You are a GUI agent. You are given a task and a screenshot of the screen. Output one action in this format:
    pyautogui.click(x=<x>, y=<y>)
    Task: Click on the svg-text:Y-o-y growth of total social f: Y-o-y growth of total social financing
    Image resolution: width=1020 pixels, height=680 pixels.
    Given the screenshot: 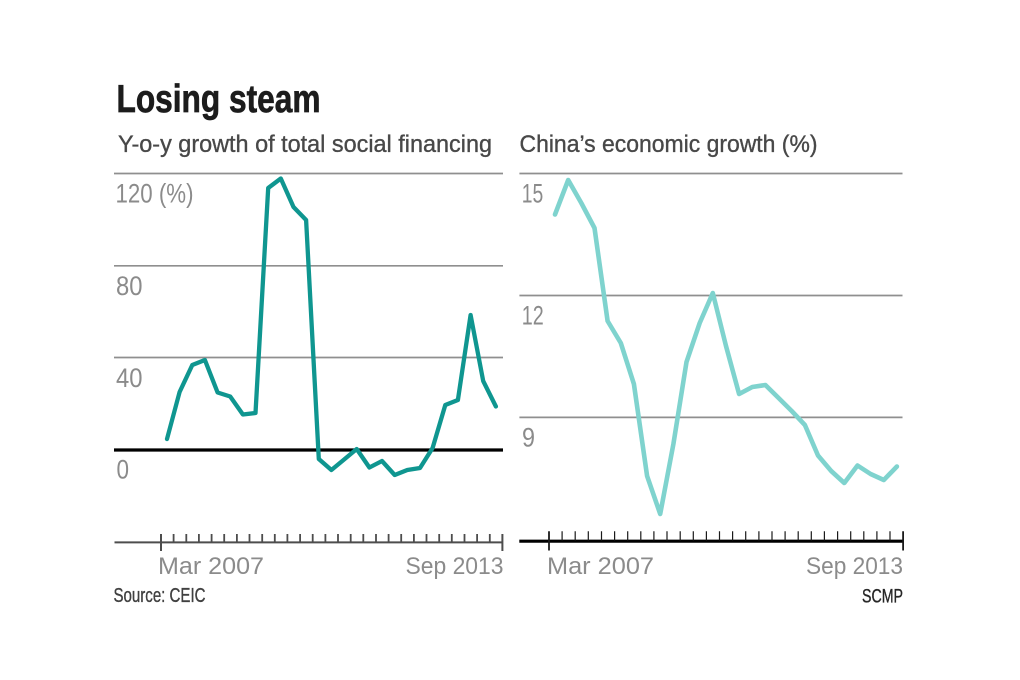 What is the action you would take?
    pyautogui.click(x=305, y=144)
    